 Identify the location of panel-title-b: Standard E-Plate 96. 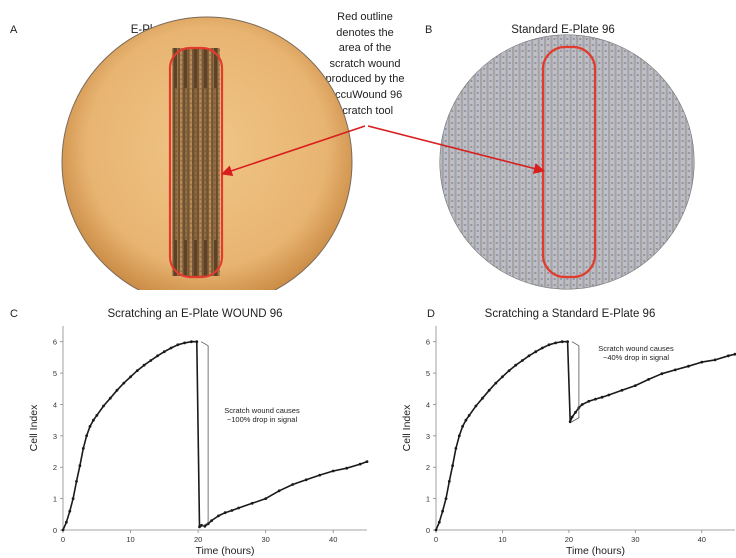
(563, 30).